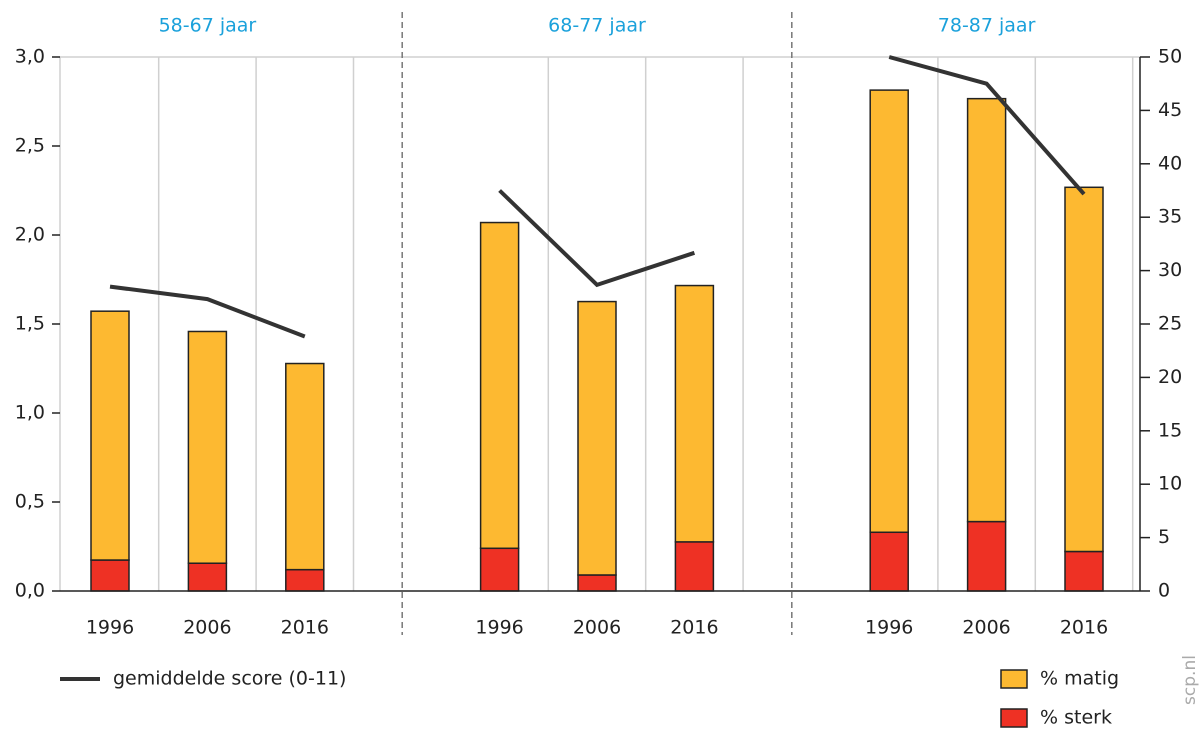 This screenshot has width=1203, height=729. I want to click on y2-tick-label: 30, so click(1170, 270).